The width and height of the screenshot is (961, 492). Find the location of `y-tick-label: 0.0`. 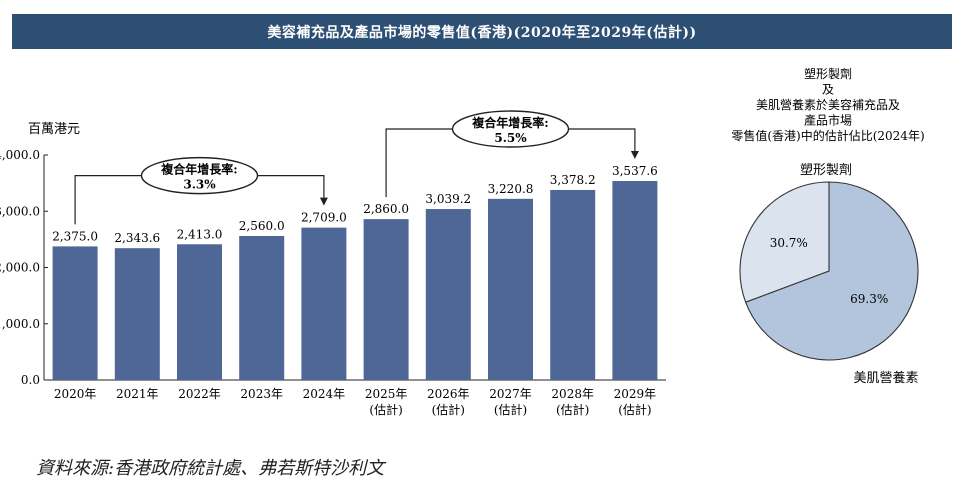

y-tick-label: 0.0 is located at coordinates (30, 380).